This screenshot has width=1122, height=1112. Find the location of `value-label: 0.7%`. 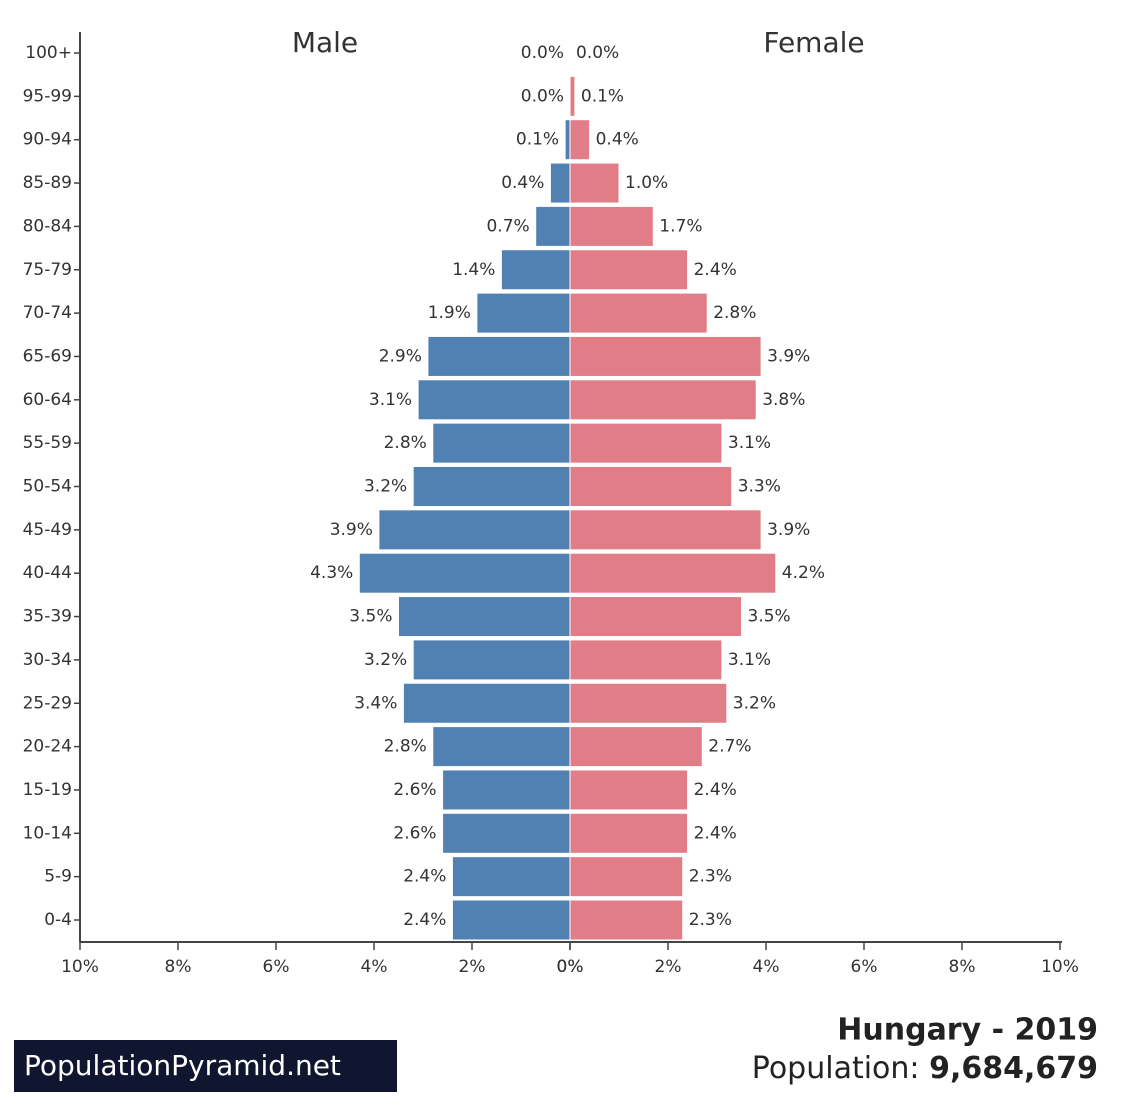

value-label: 0.7% is located at coordinates (507, 226).